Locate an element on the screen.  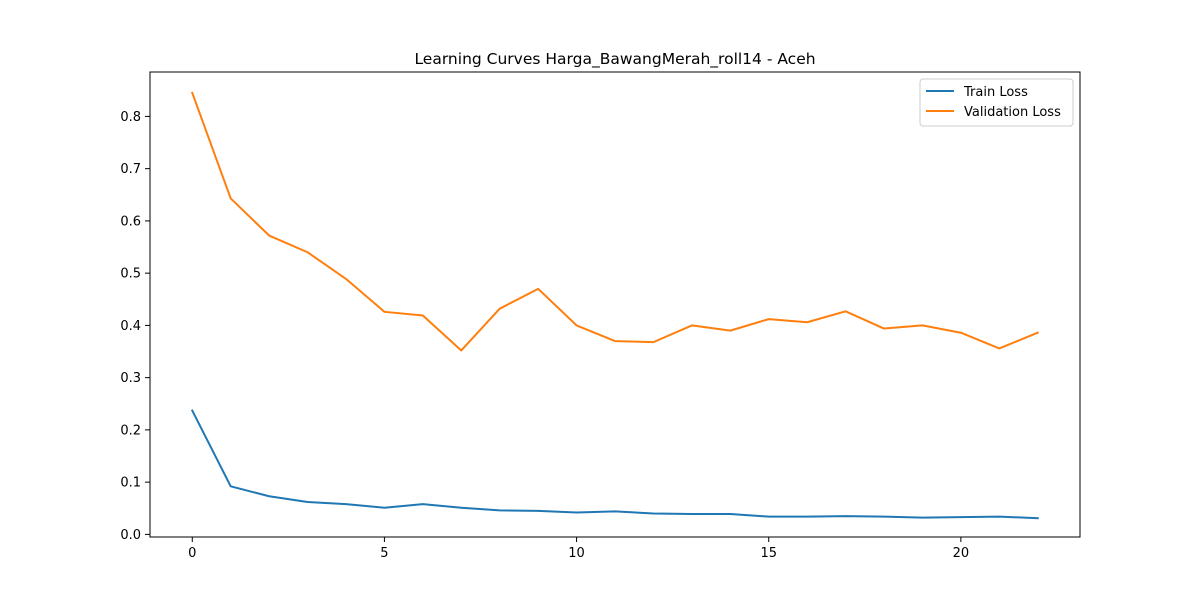
y-tick-label: 0.2 is located at coordinates (130, 430).